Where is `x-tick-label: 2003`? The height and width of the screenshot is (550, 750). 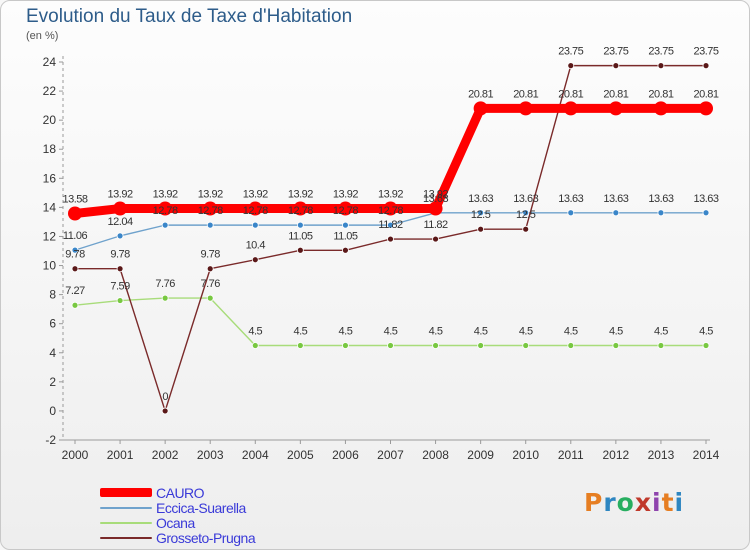 x-tick-label: 2003 is located at coordinates (210, 455).